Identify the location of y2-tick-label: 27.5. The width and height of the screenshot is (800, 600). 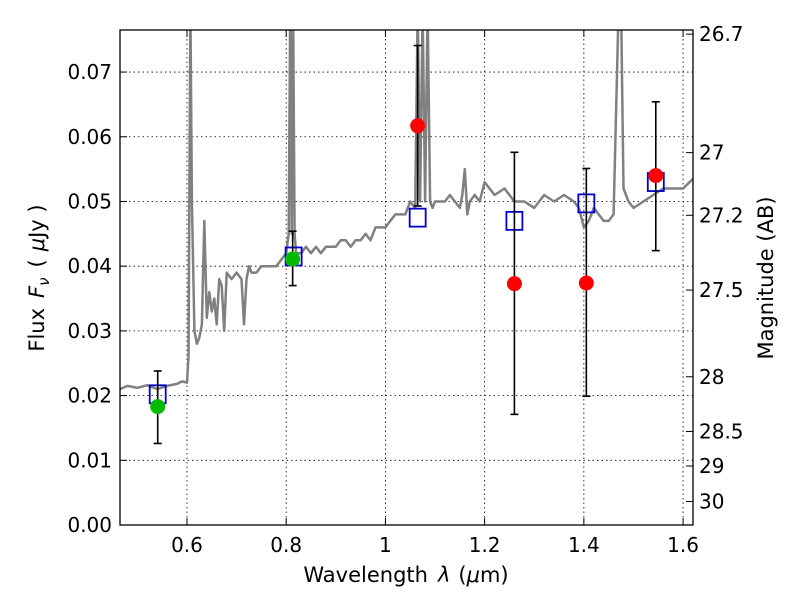
(721, 290).